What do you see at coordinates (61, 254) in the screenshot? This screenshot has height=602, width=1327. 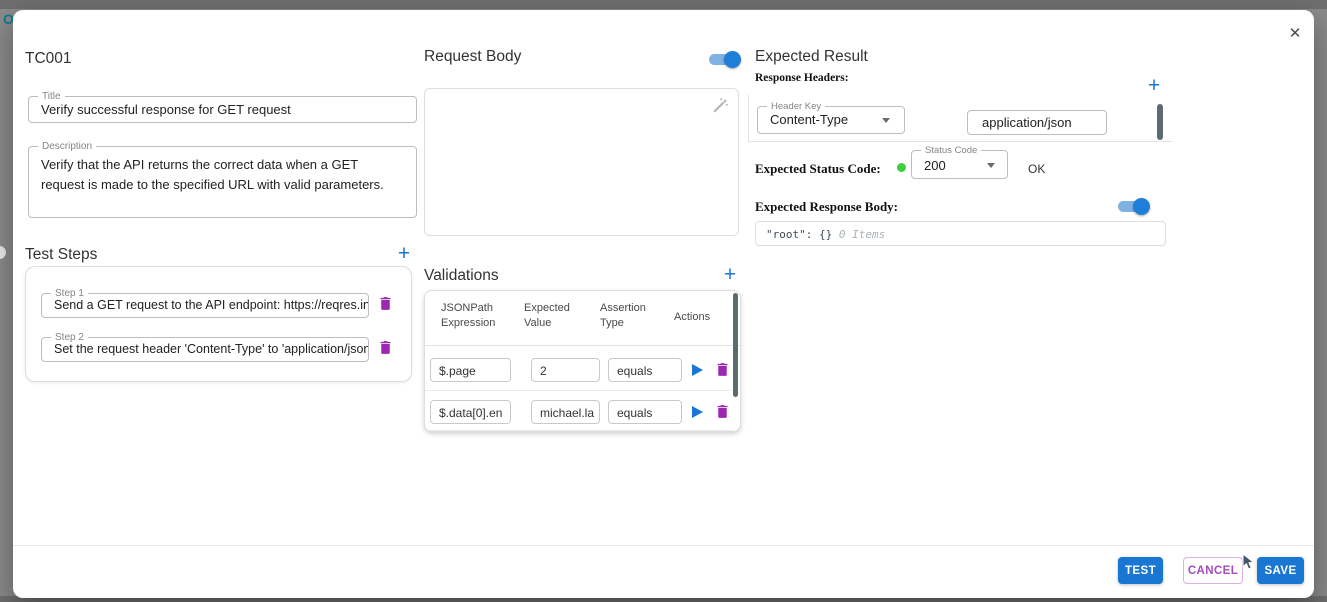 I see `test-steps-heading: Test Steps` at bounding box center [61, 254].